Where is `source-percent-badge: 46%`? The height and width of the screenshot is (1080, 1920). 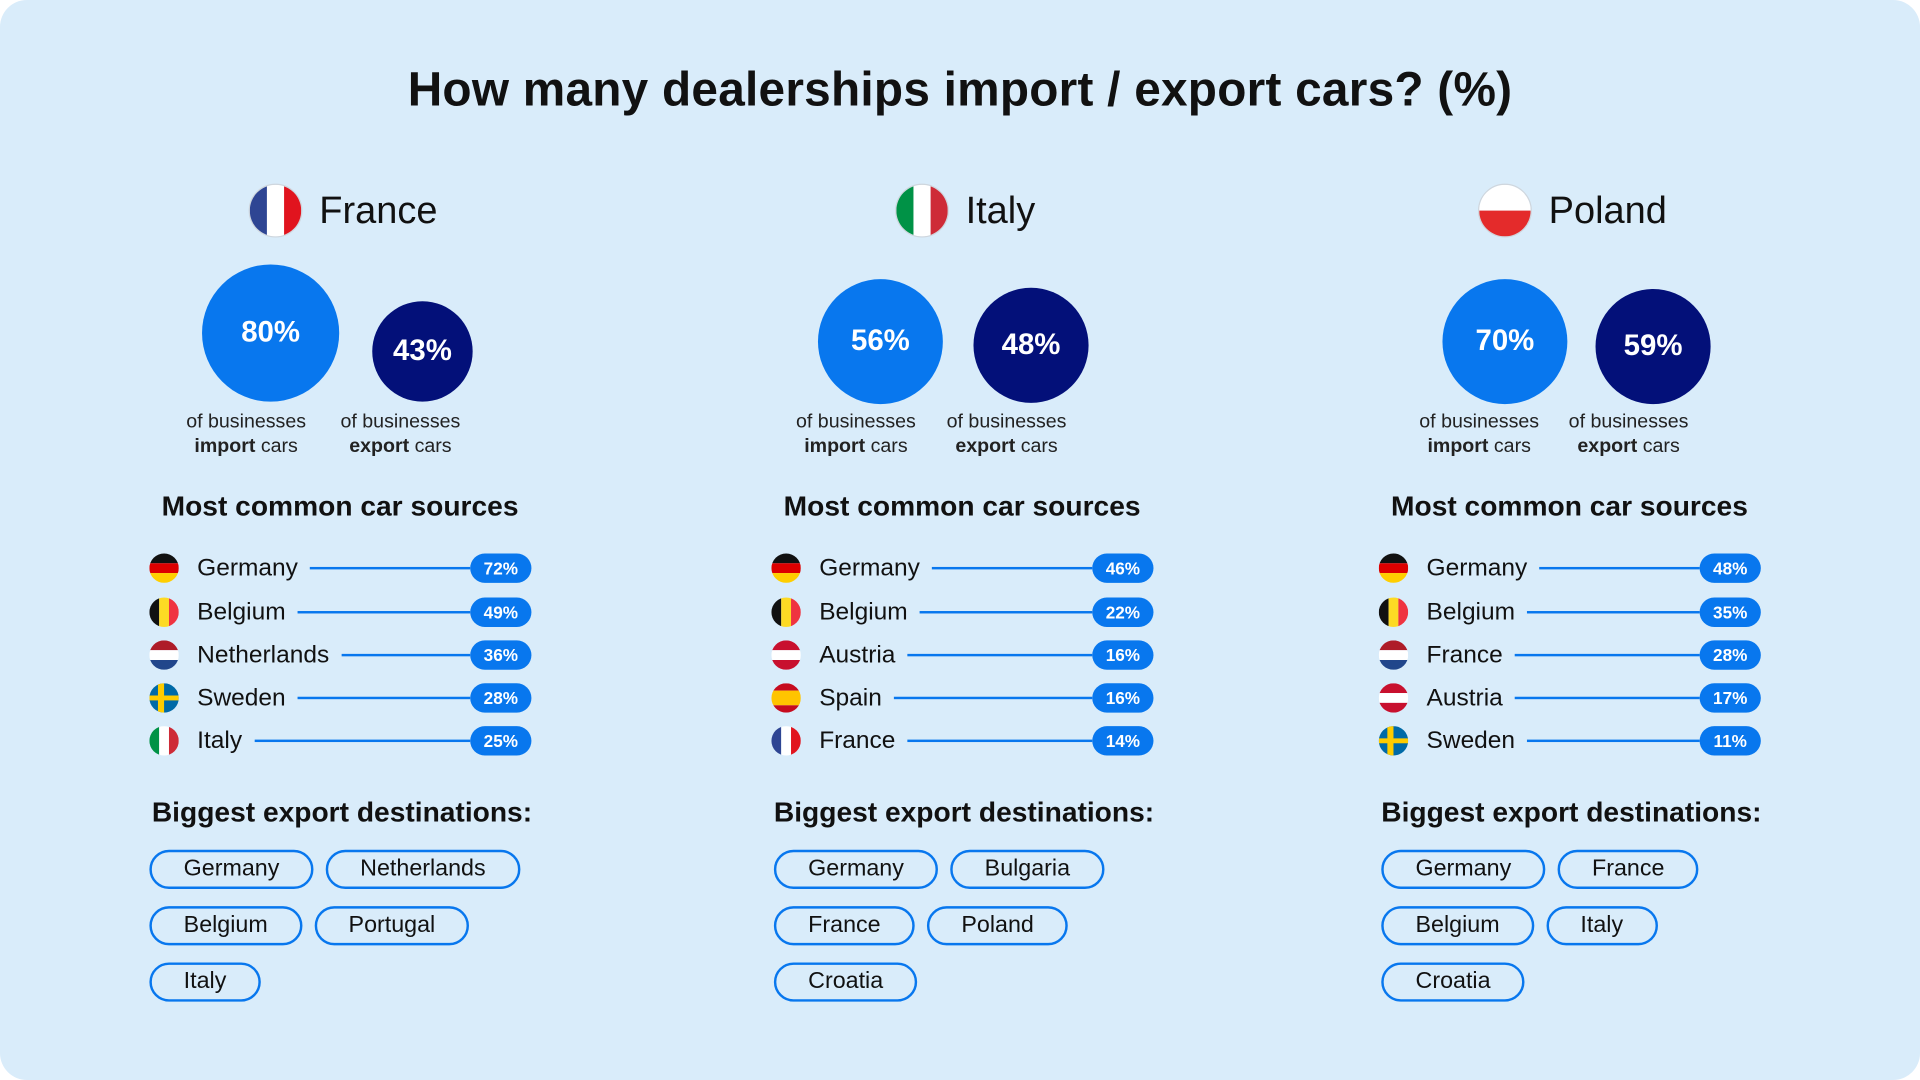
source-percent-badge: 46% is located at coordinates (1123, 568).